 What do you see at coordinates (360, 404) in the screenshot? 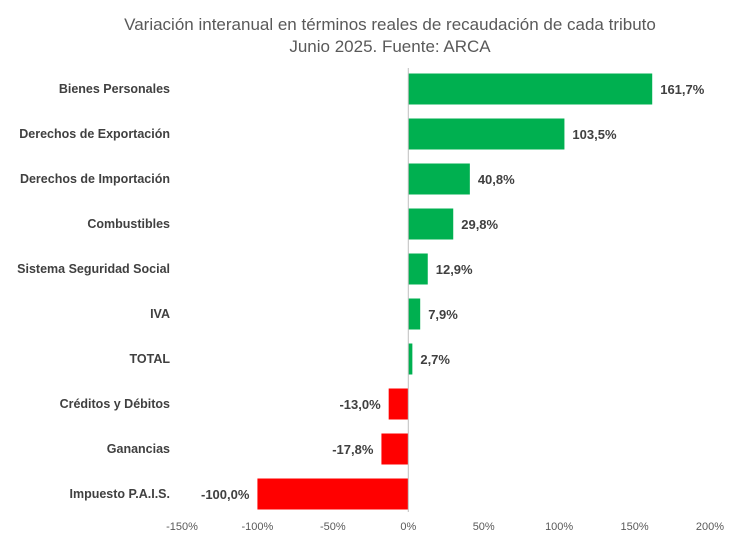
I see `data-label: -13,0%` at bounding box center [360, 404].